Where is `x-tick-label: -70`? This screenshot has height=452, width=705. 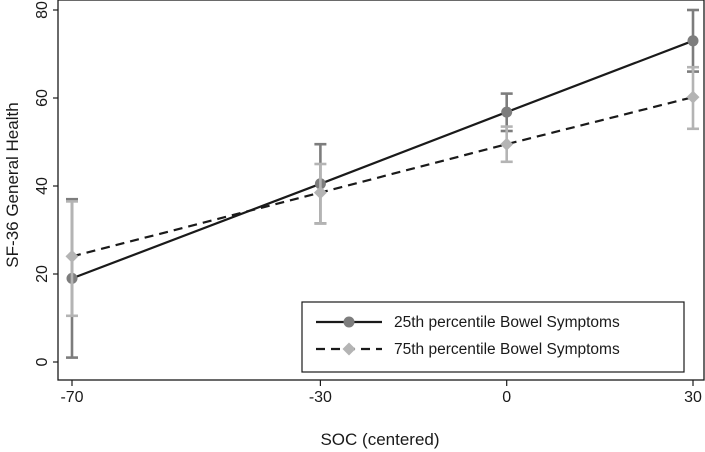
x-tick-label: -70 is located at coordinates (71, 397).